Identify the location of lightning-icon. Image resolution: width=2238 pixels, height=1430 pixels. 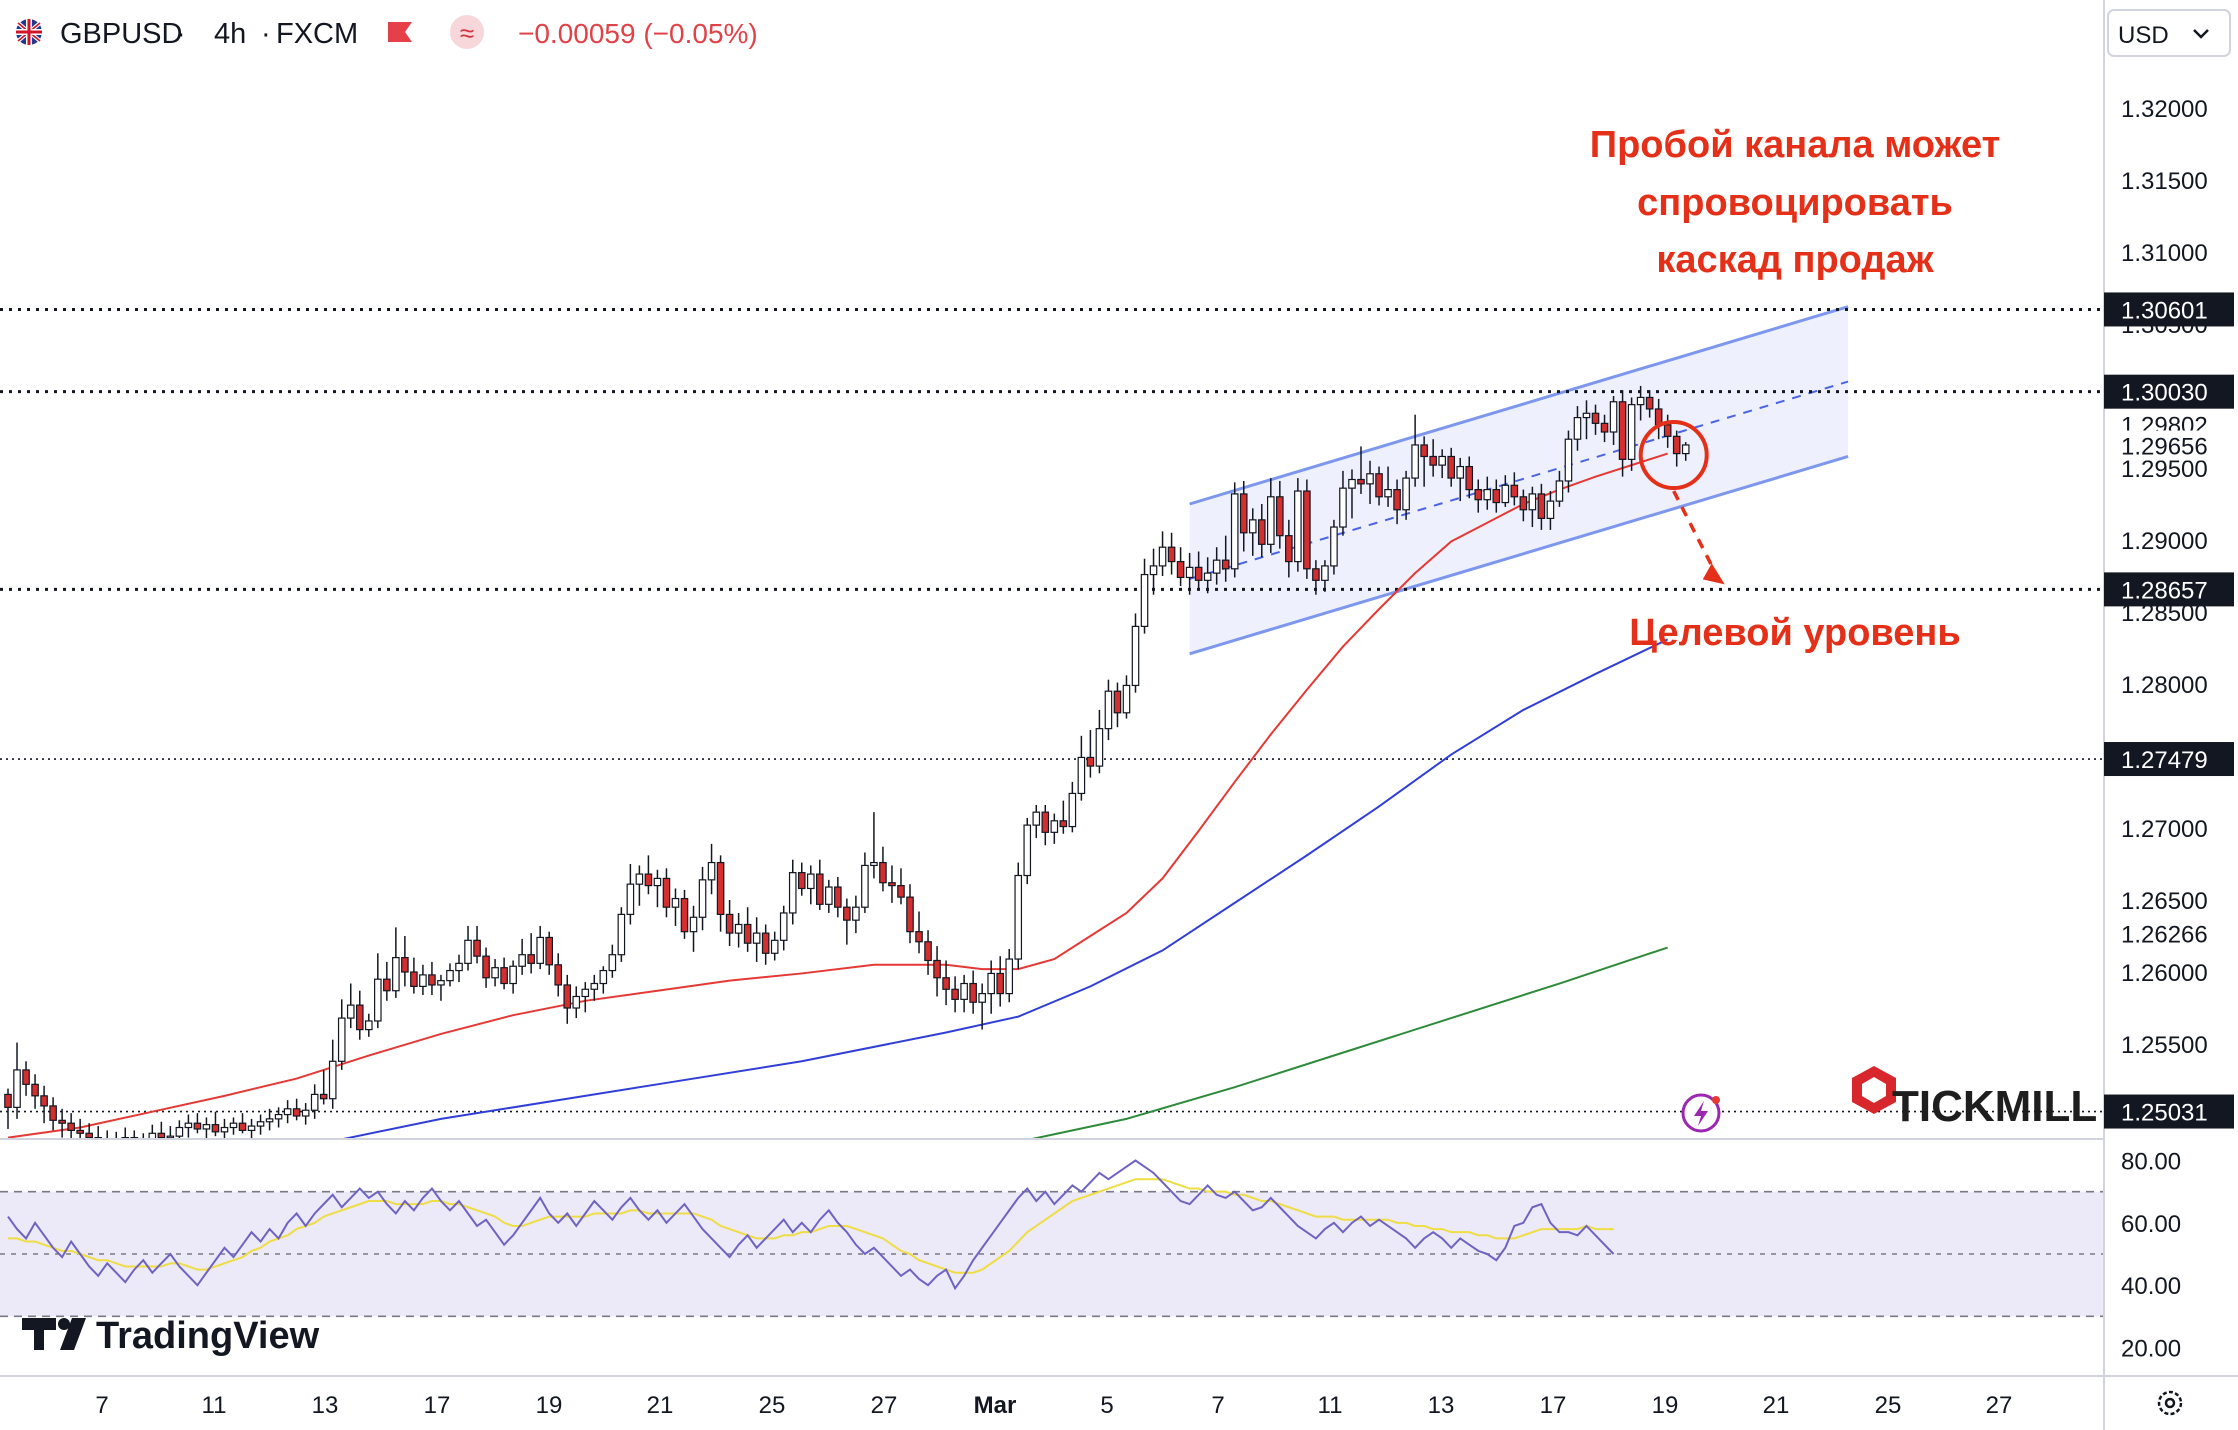
(1701, 1113).